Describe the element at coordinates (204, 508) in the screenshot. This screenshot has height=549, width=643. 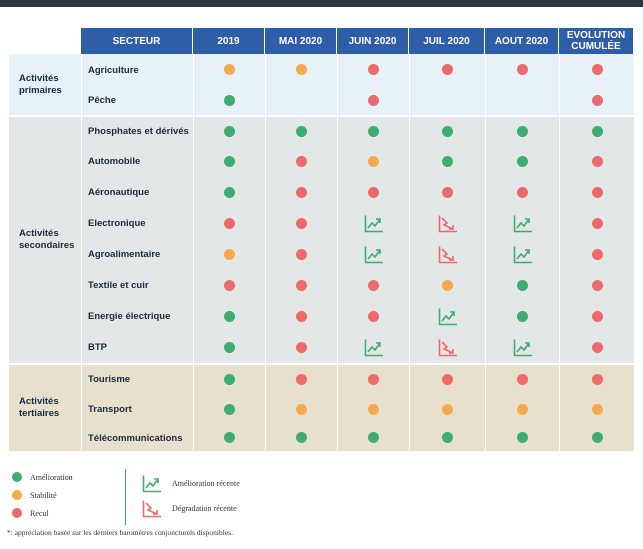
I see `legend-label: Dégradation récente` at that location.